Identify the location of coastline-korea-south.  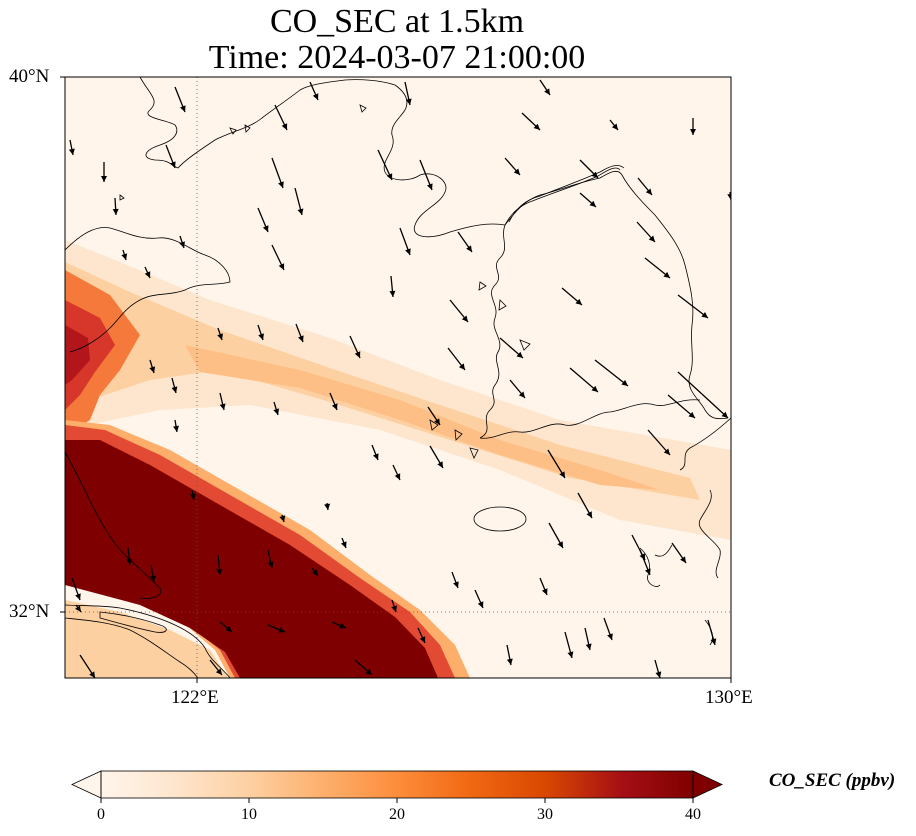
(590, 419).